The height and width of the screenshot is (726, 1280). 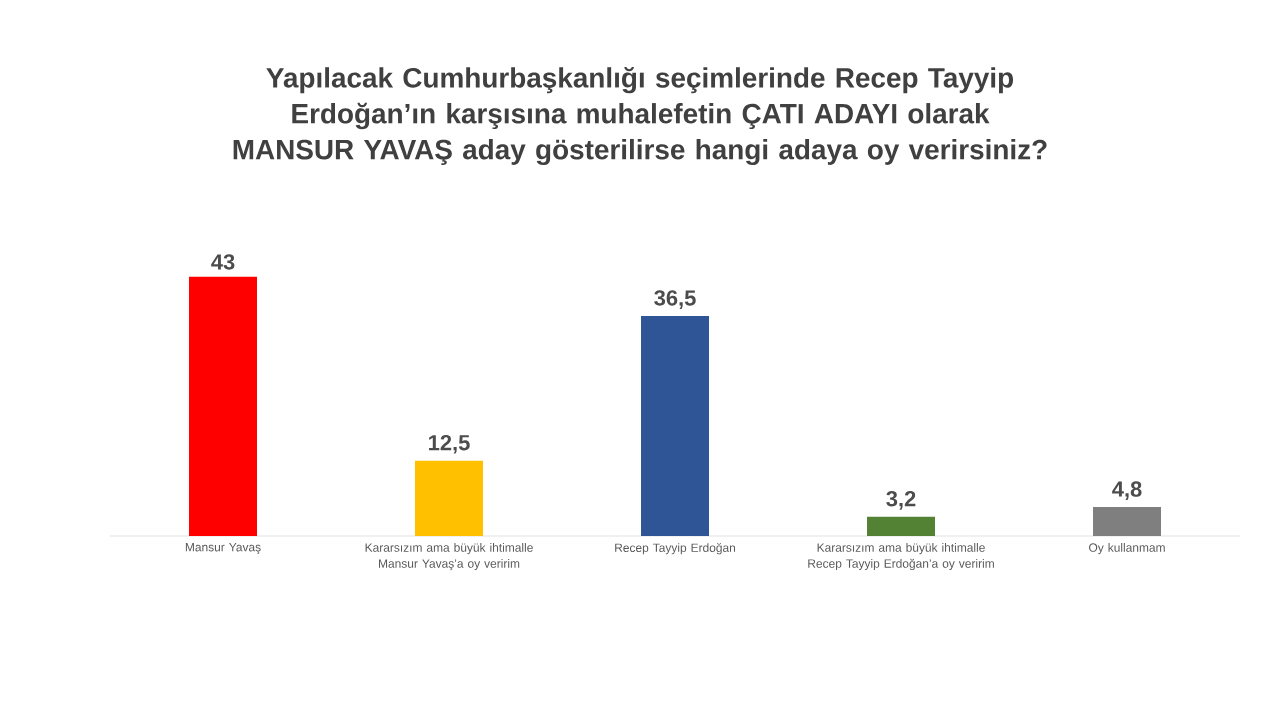 I want to click on data-label: 43, so click(x=223, y=262).